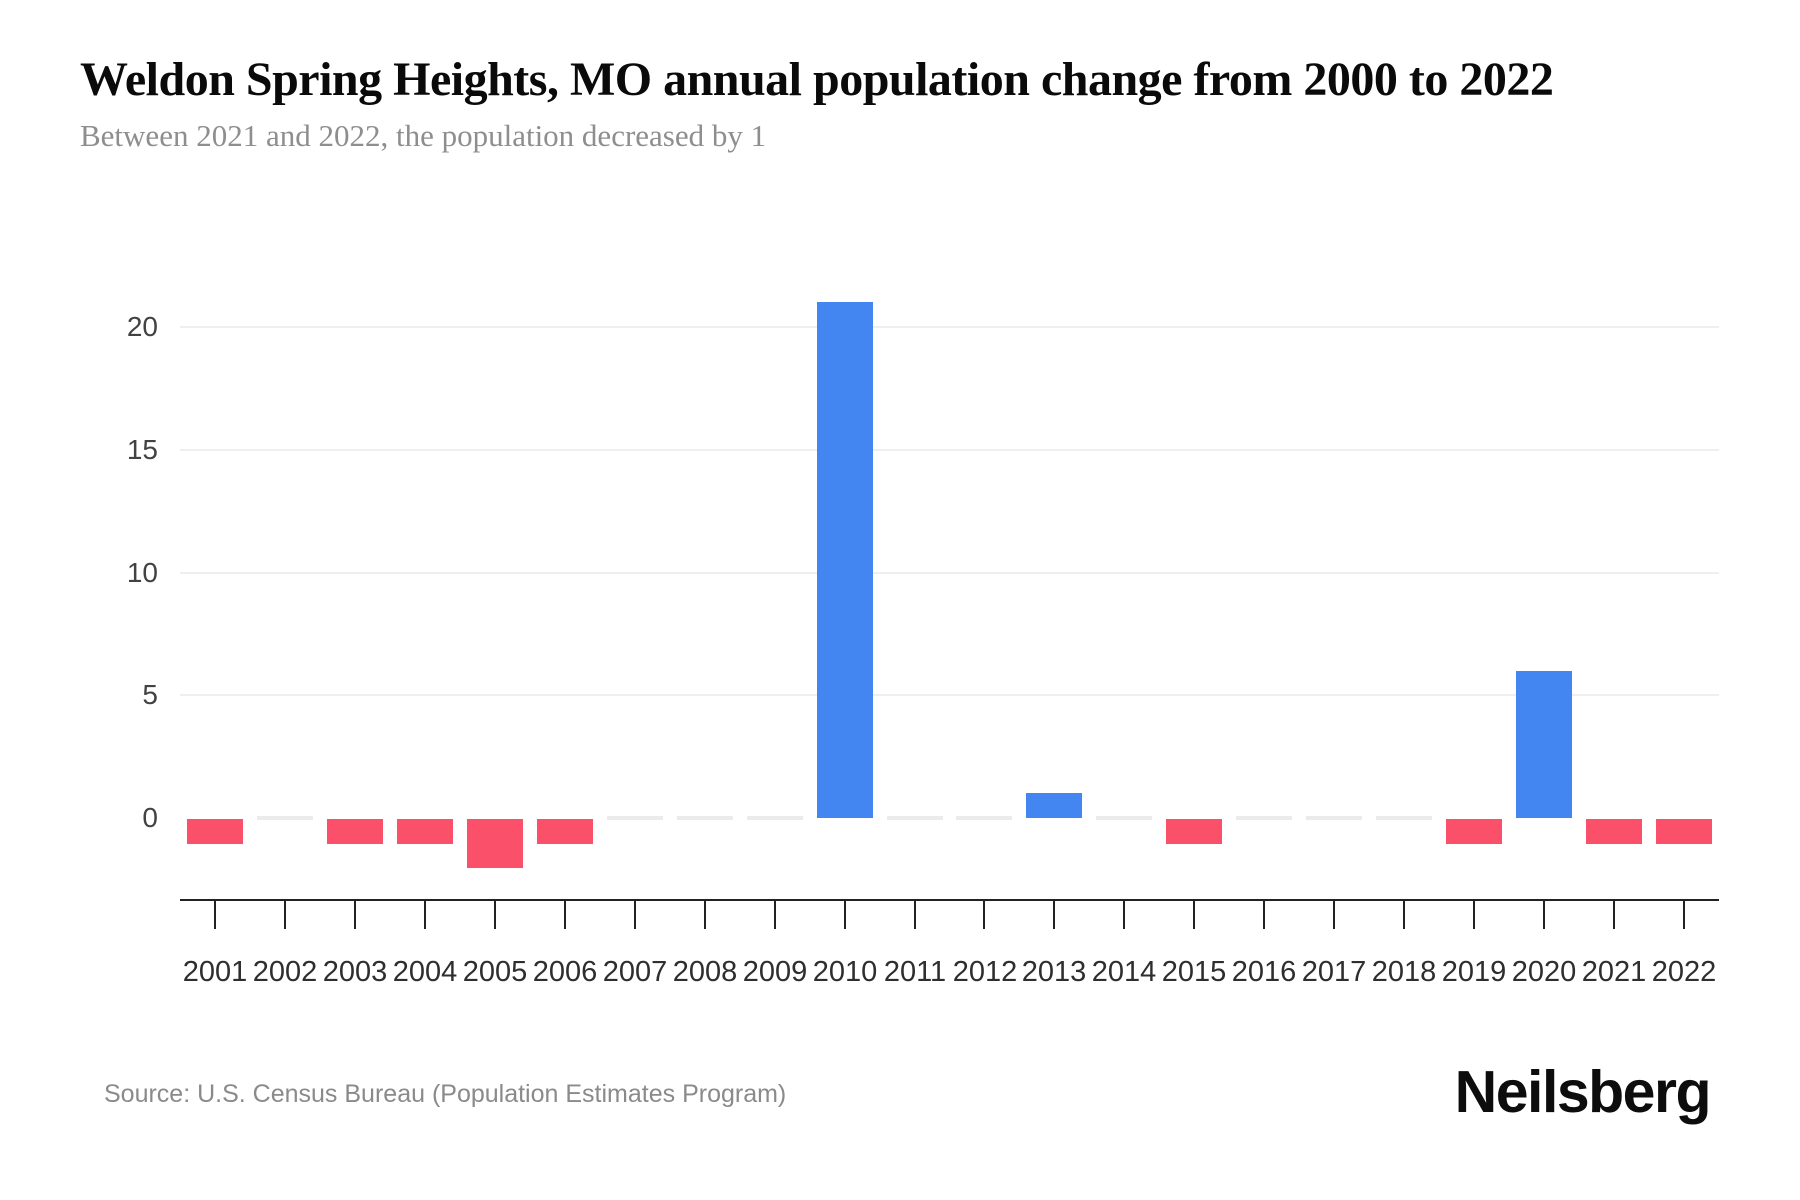 This screenshot has height=1200, width=1800. I want to click on x-tick-2016, so click(1264, 914).